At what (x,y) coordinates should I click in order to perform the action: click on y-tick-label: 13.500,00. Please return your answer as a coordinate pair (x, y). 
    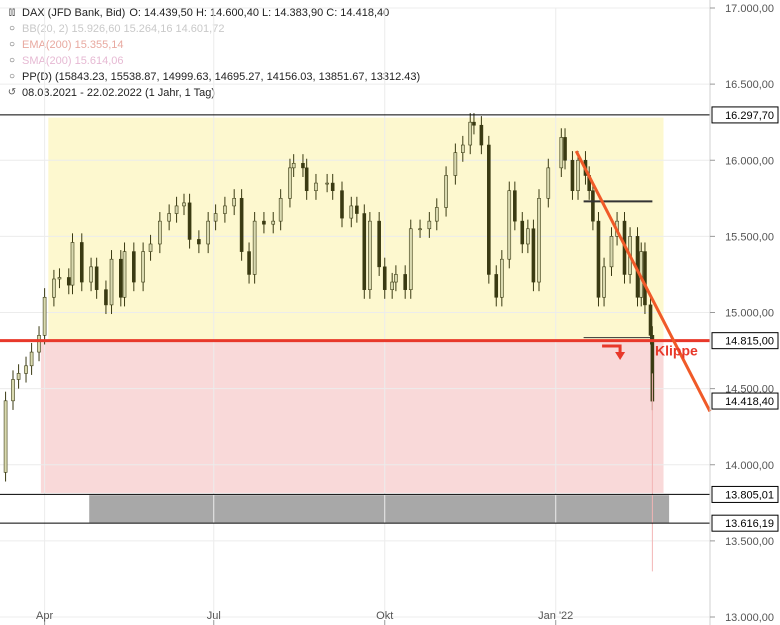
    Looking at the image, I should click on (749, 542).